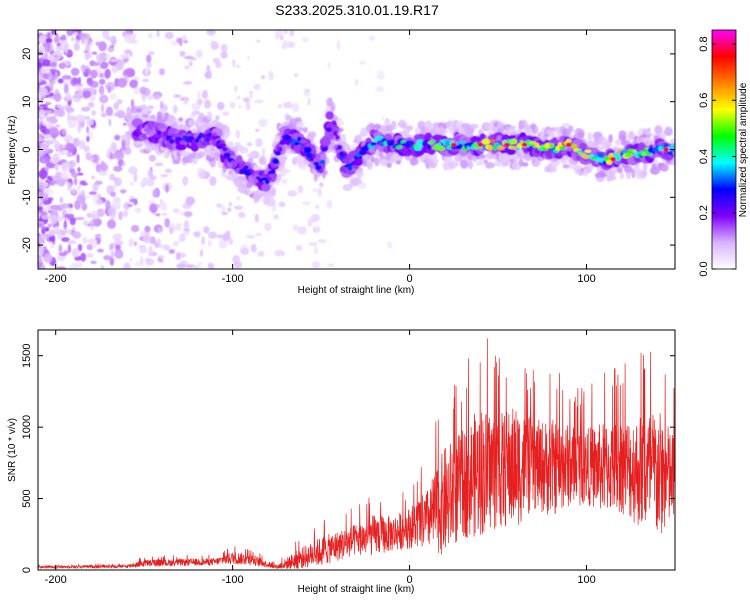 The width and height of the screenshot is (750, 600). What do you see at coordinates (357, 10) in the screenshot?
I see `chart-title: S233.2025.310.01.19.R17` at bounding box center [357, 10].